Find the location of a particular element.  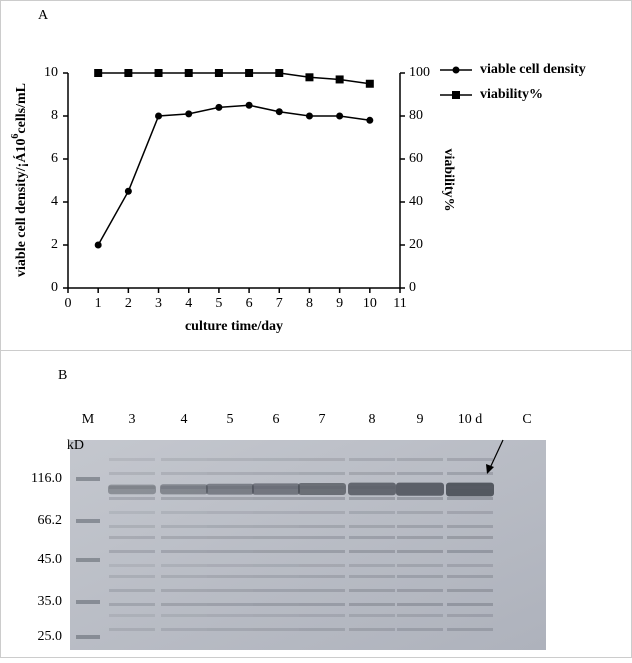

x-tick-label: 0 is located at coordinates (68, 303).